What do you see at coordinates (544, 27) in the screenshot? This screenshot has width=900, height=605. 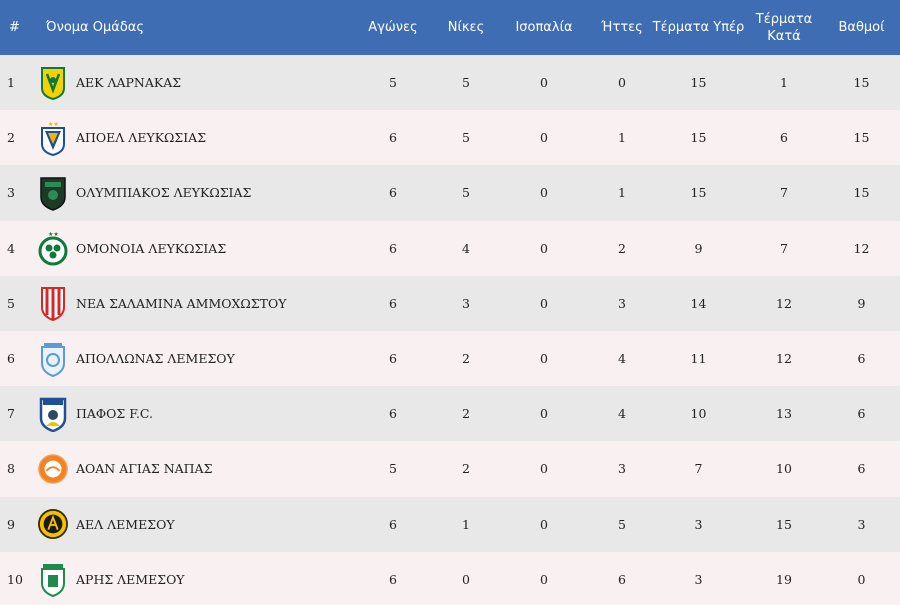 I see `header-draws: Ισοπαλία` at bounding box center [544, 27].